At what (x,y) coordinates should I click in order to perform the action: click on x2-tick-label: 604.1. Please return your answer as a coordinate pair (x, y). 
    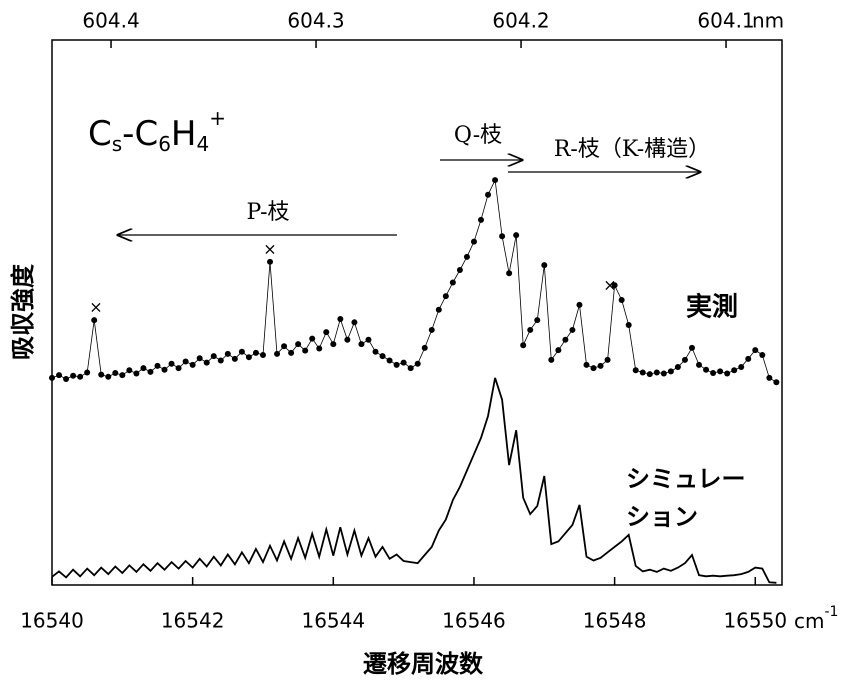
    Looking at the image, I should click on (725, 21).